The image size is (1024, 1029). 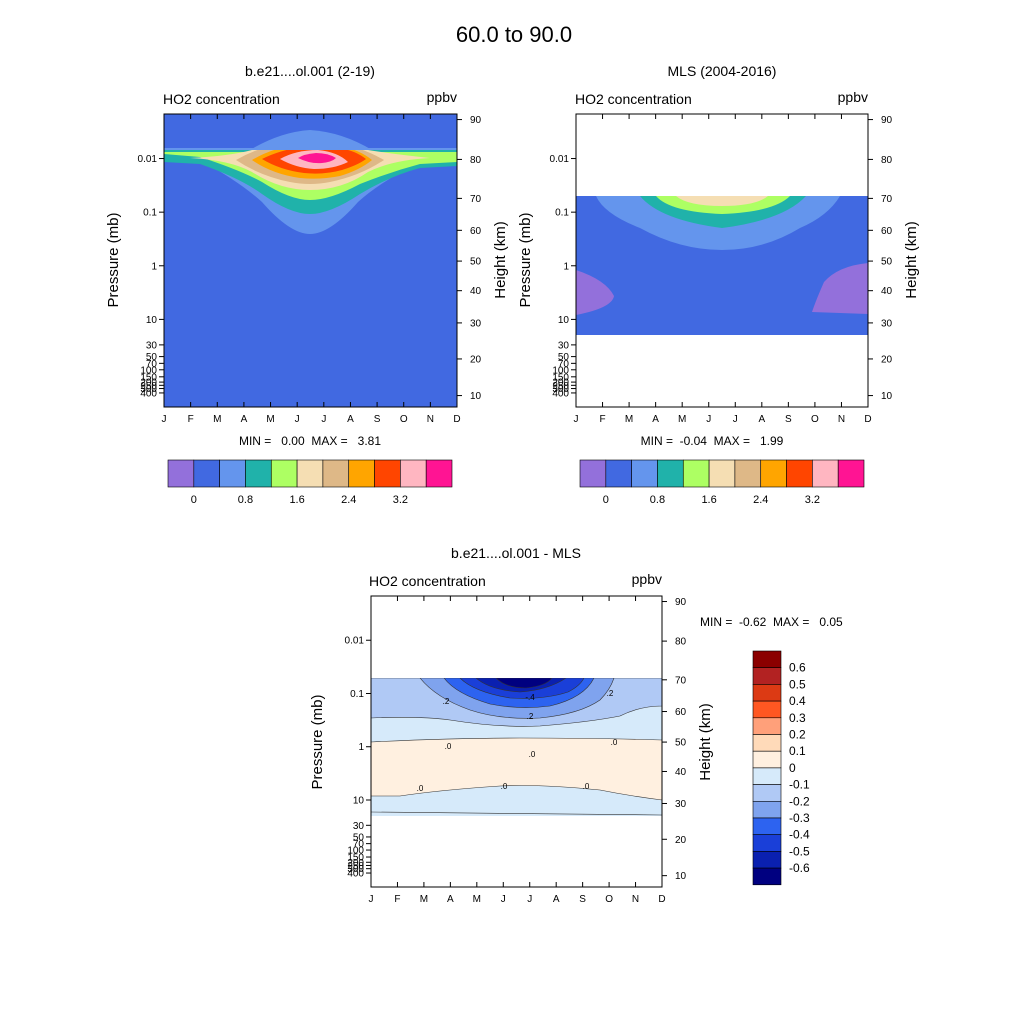 I want to click on y-tick-label: 10, so click(x=359, y=800).